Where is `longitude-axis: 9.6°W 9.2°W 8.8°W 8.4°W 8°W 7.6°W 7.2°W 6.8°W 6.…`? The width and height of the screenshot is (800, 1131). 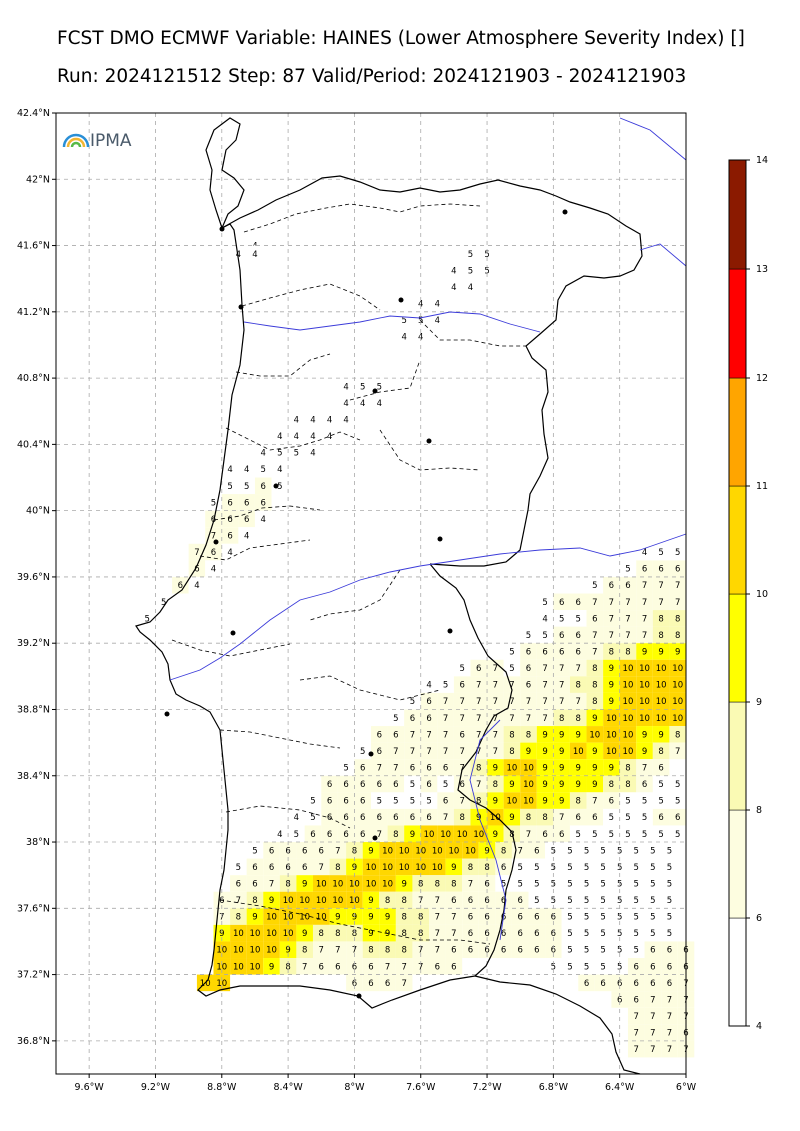
longitude-axis: 9.6°W 9.2°W 8.8°W 8.4°W 8°W 7.6°W 7.2°W 6.8°W 6.… is located at coordinates (386, 1083).